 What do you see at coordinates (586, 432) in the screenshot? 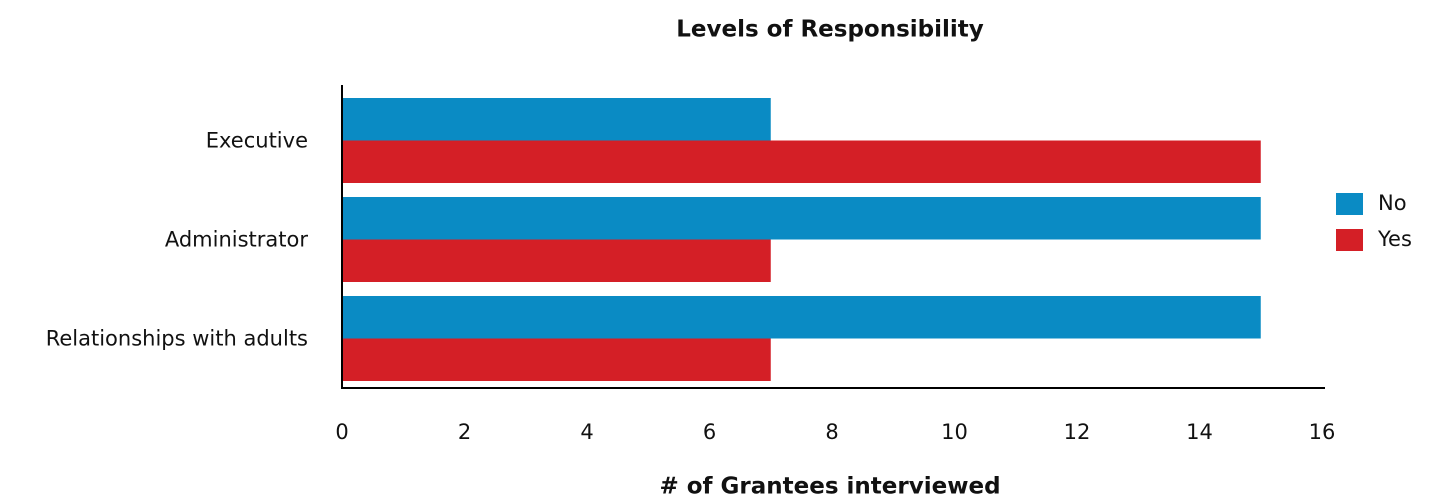
I see `x-tick-label: 4` at bounding box center [586, 432].